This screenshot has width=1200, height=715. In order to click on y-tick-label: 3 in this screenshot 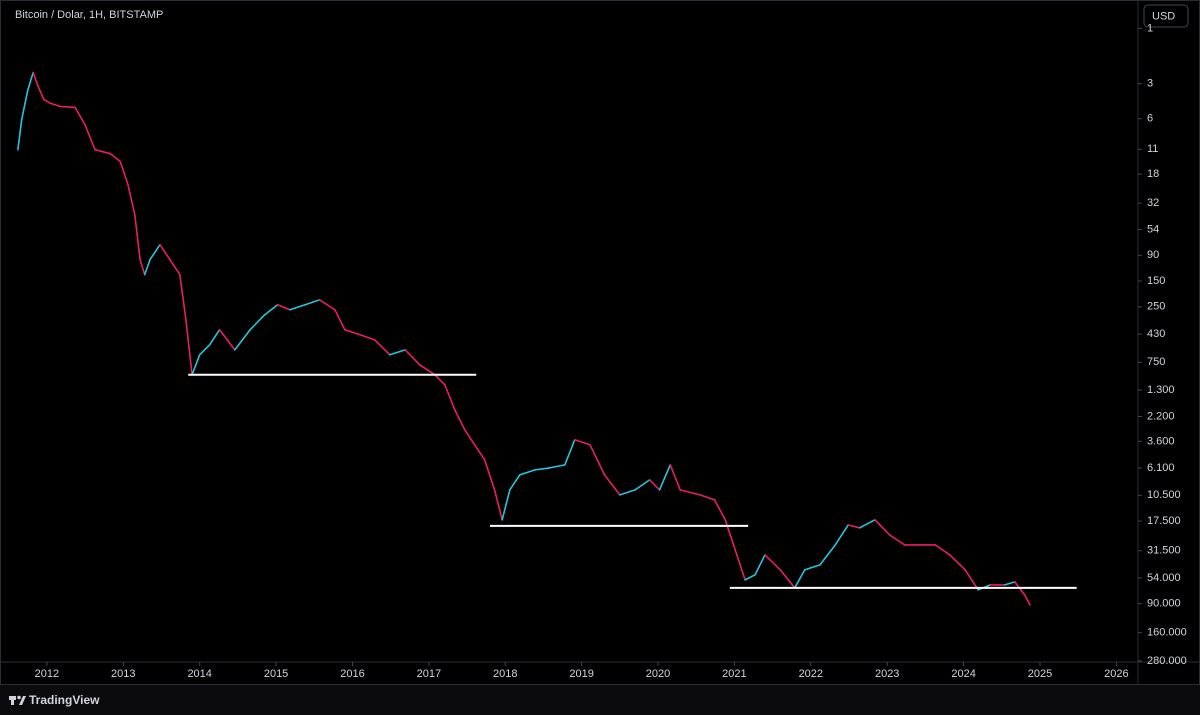, I will do `click(1150, 84)`.